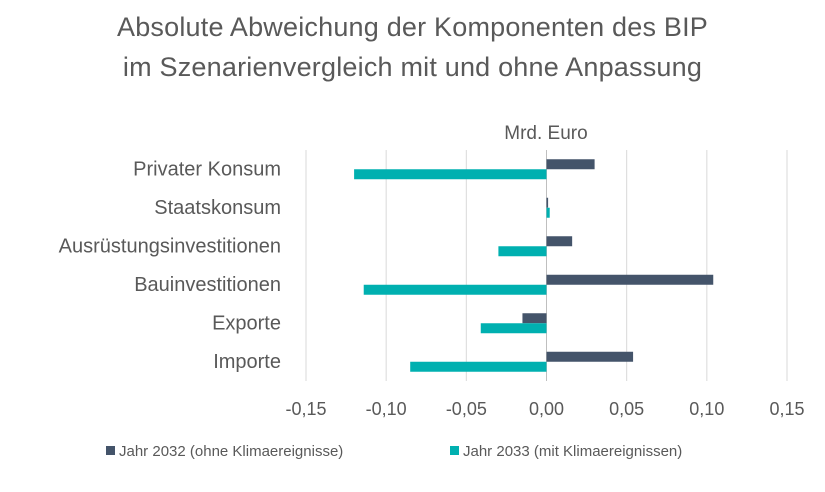  Describe the element at coordinates (170, 246) in the screenshot. I see `category-label: Ausrüstungsinvestitionen` at that location.